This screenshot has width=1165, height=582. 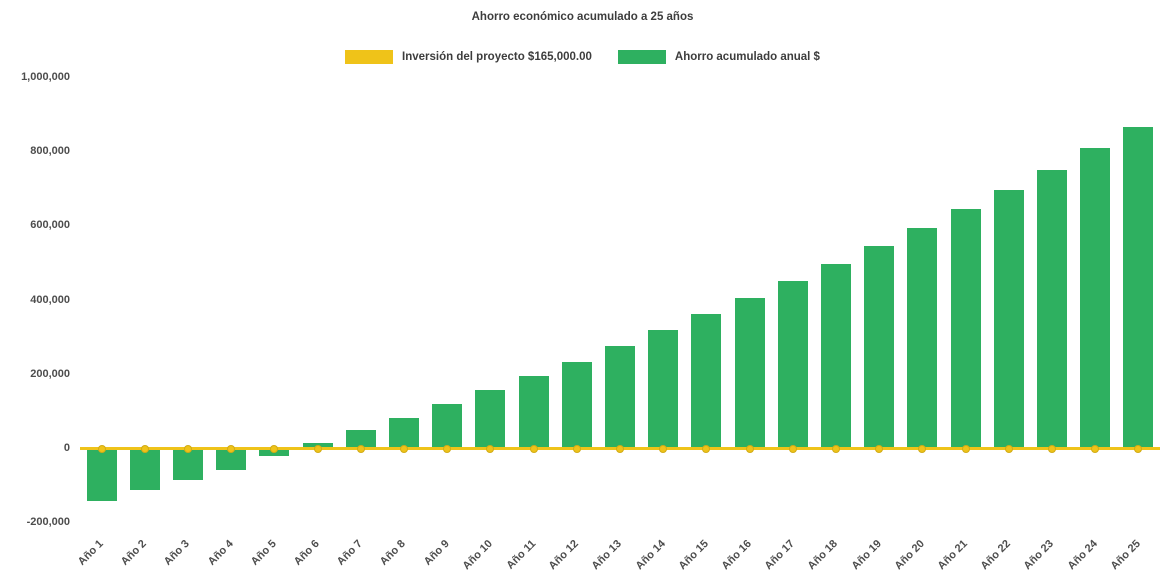 What do you see at coordinates (823, 555) in the screenshot?
I see `x-axis-label: Año 18` at bounding box center [823, 555].